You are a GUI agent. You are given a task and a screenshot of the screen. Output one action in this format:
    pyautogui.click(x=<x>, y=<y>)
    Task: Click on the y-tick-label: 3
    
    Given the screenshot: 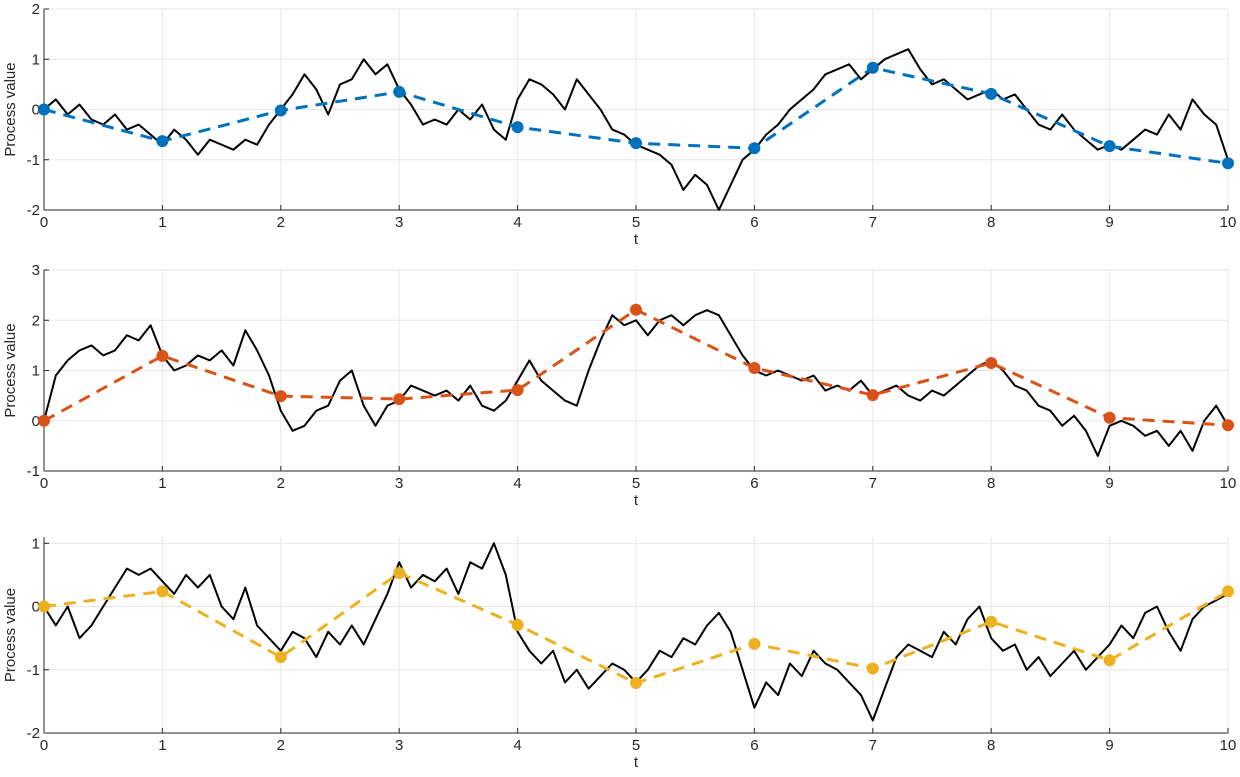 What is the action you would take?
    pyautogui.click(x=36, y=270)
    